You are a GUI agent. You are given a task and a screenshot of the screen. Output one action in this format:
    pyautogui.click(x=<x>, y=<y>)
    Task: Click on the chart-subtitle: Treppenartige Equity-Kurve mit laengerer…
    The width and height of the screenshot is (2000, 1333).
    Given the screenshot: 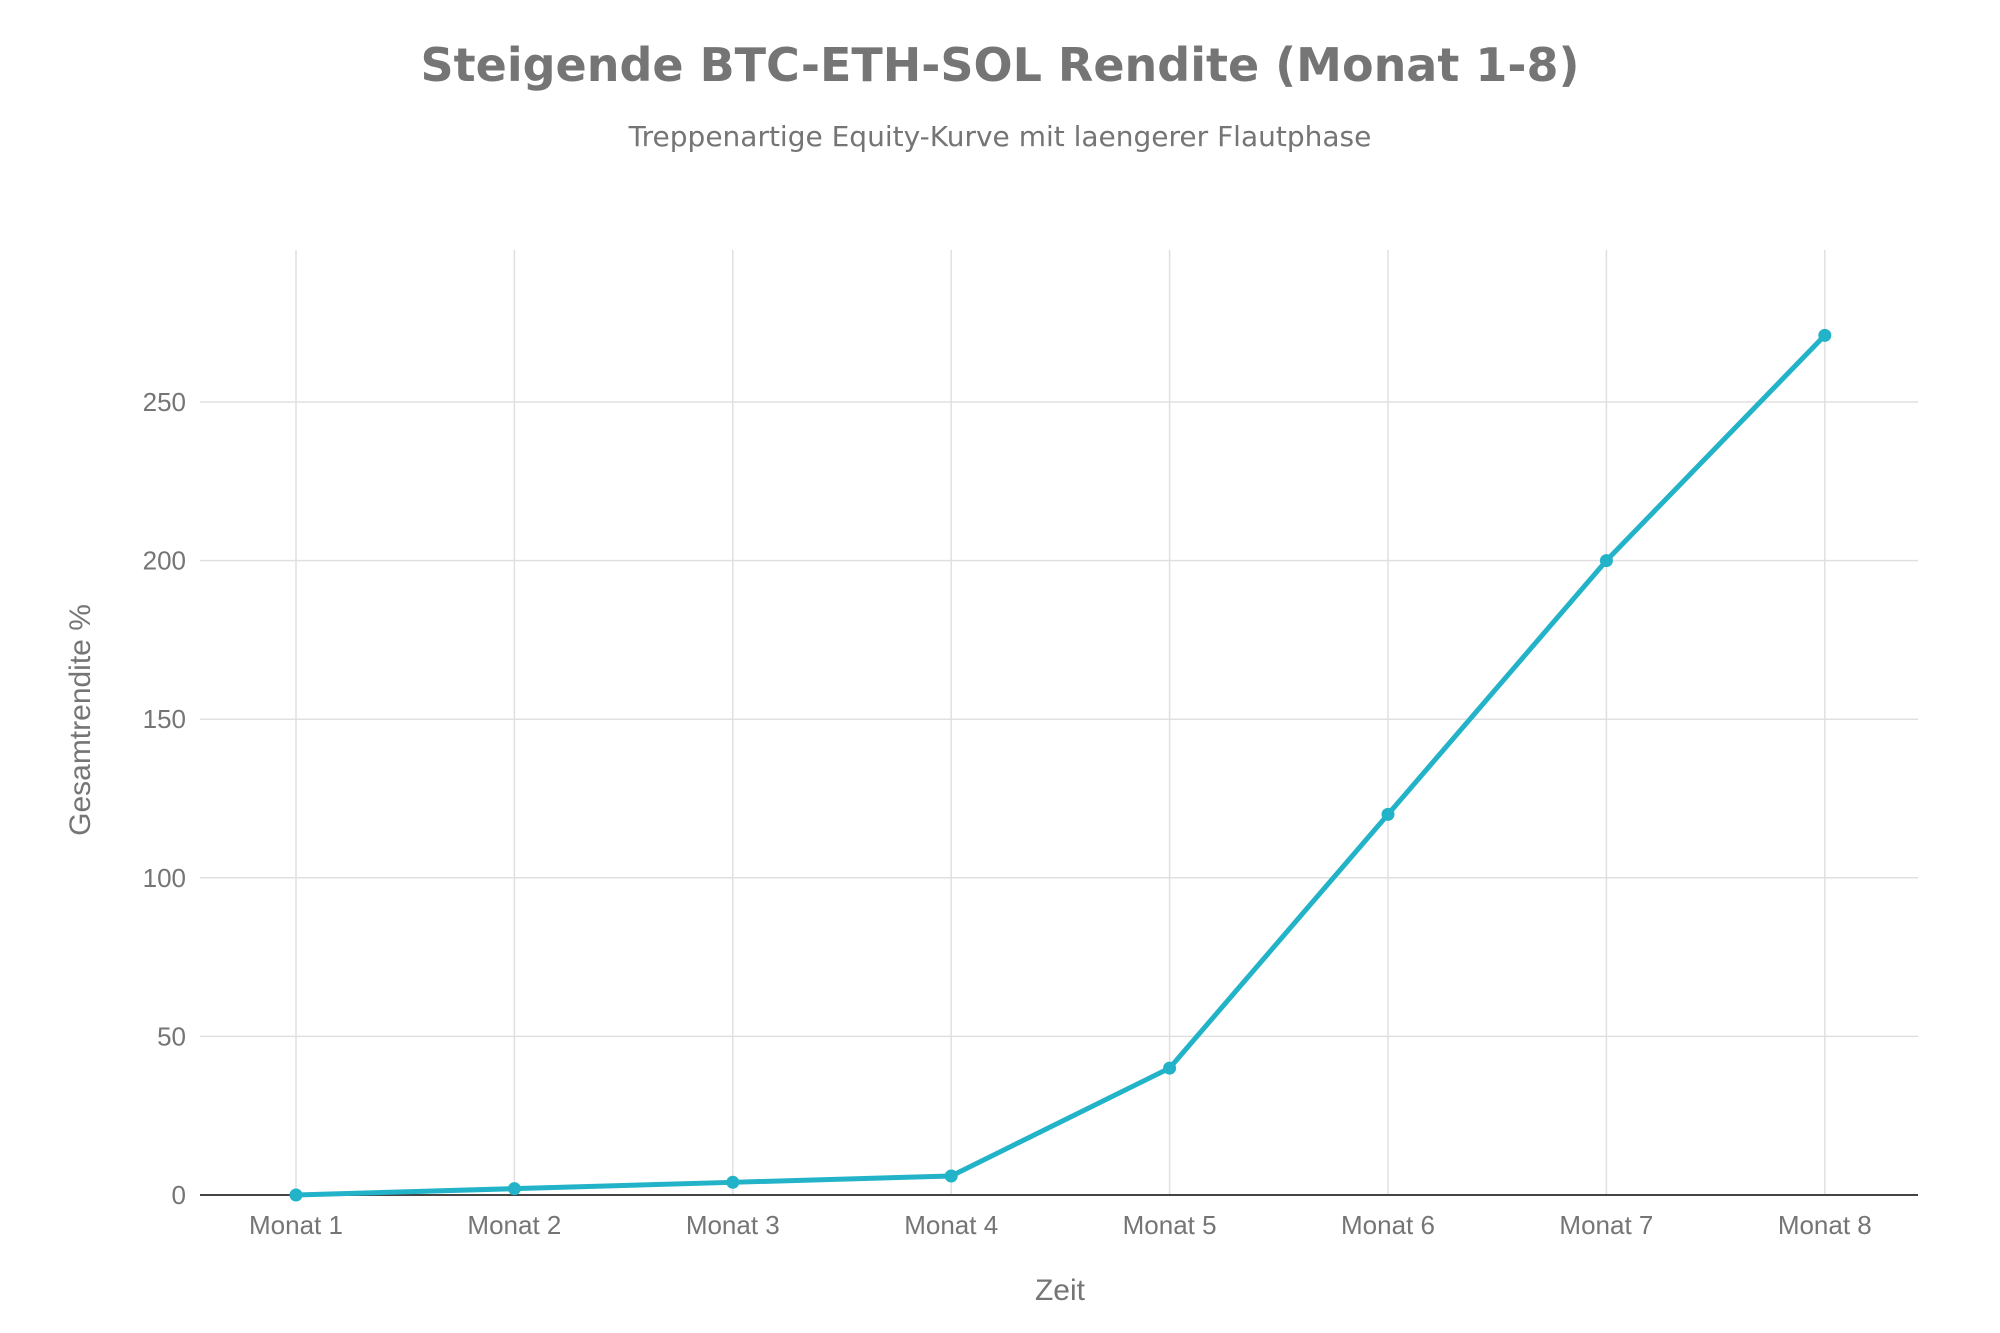 What is the action you would take?
    pyautogui.click(x=1000, y=136)
    